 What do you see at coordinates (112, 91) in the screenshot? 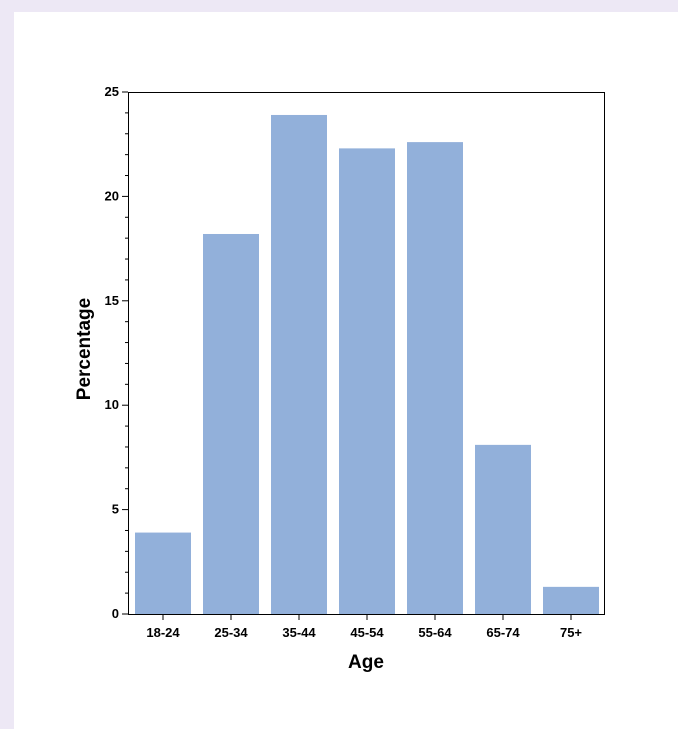
I see `y-tick-label: 25` at bounding box center [112, 91].